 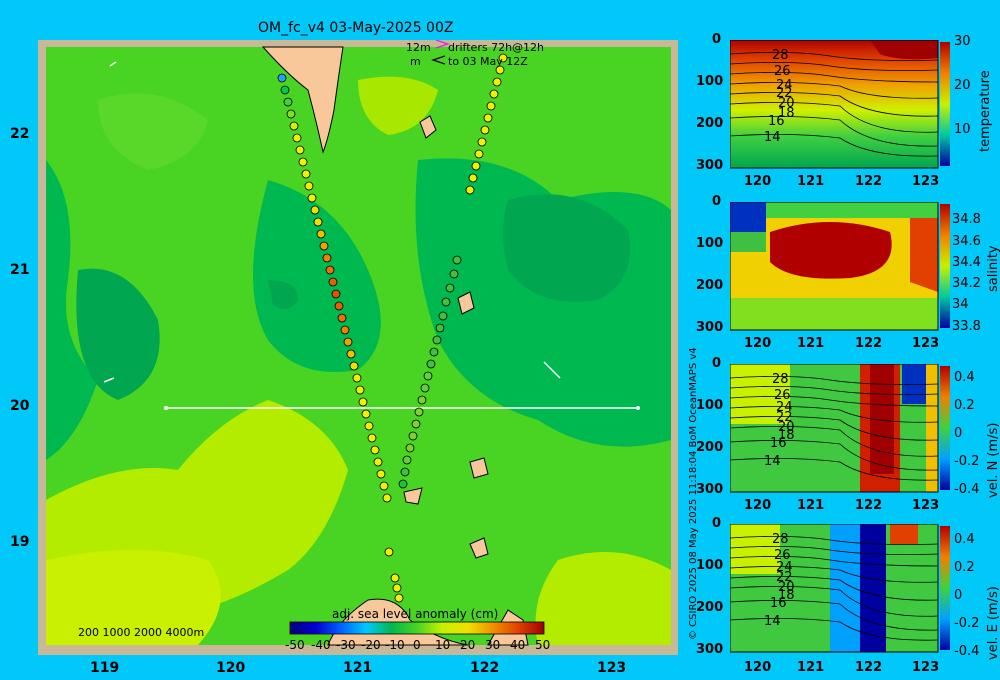 I want to click on panel-label-vel-n: vel. N (m/s), so click(x=993, y=460).